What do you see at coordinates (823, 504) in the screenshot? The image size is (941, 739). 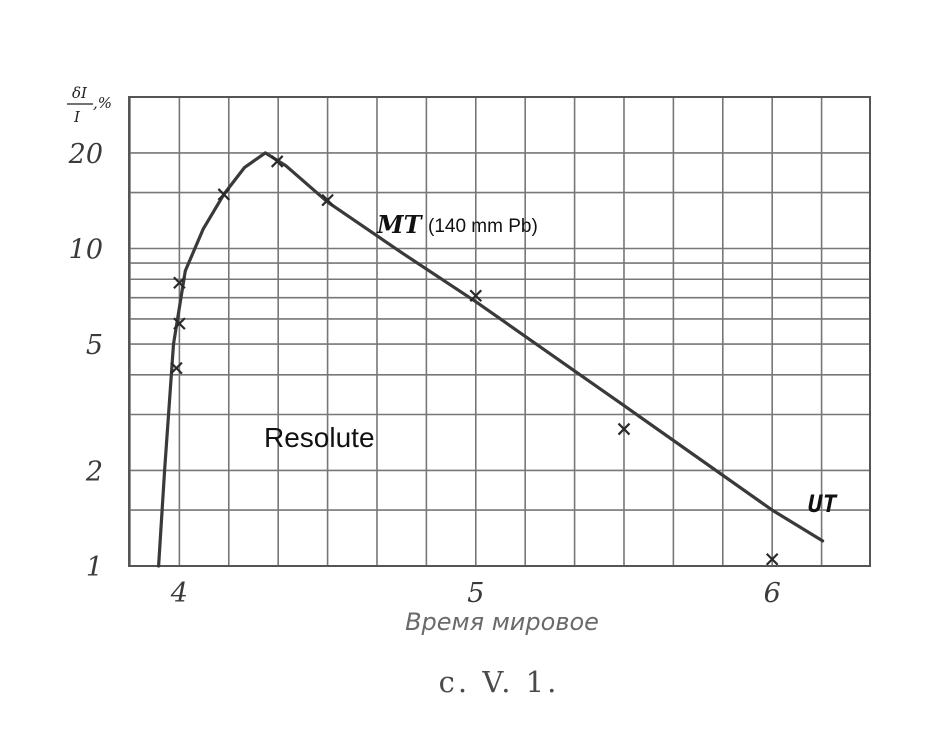 I see `annotation-ut: UT` at bounding box center [823, 504].